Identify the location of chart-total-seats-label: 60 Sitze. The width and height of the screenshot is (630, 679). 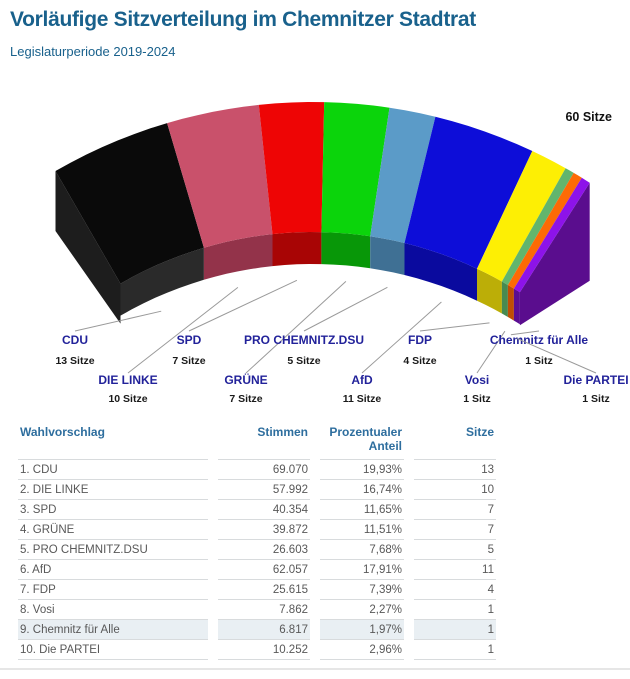
(588, 117).